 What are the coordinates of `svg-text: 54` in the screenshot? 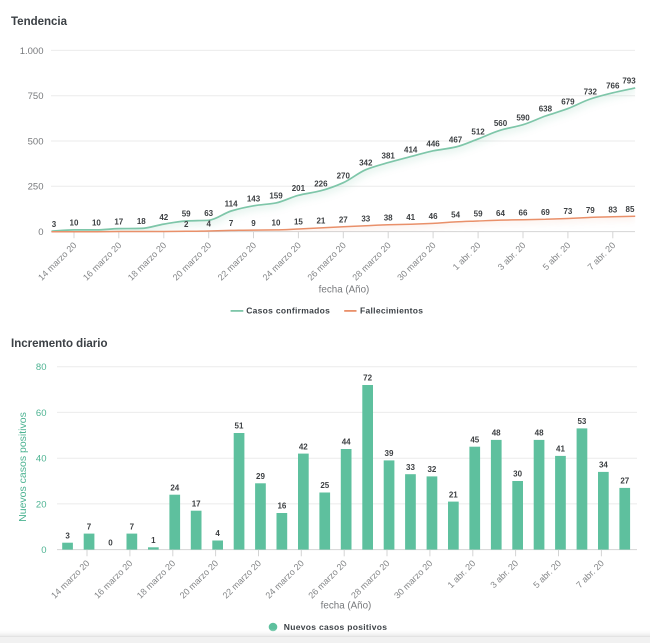 It's located at (455, 215).